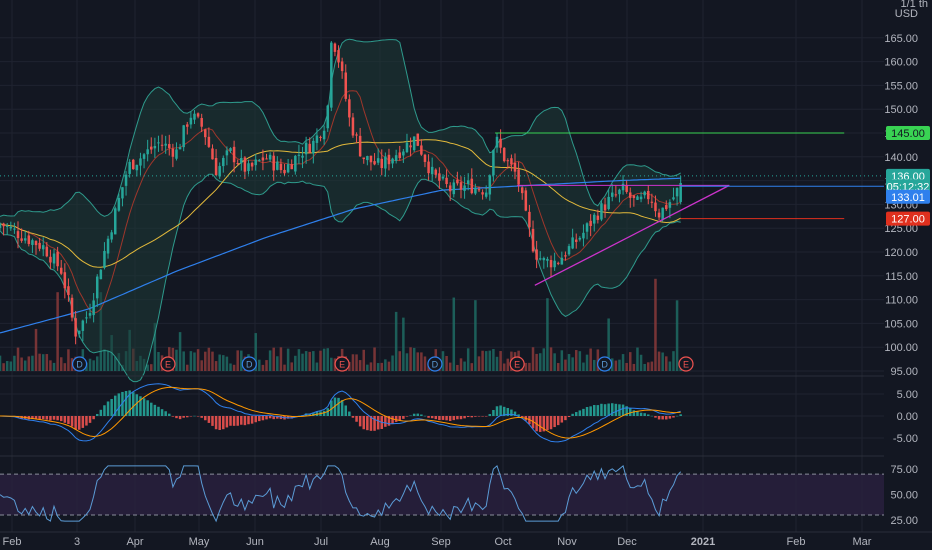  What do you see at coordinates (341, 494) in the screenshot?
I see `rsi-line` at bounding box center [341, 494].